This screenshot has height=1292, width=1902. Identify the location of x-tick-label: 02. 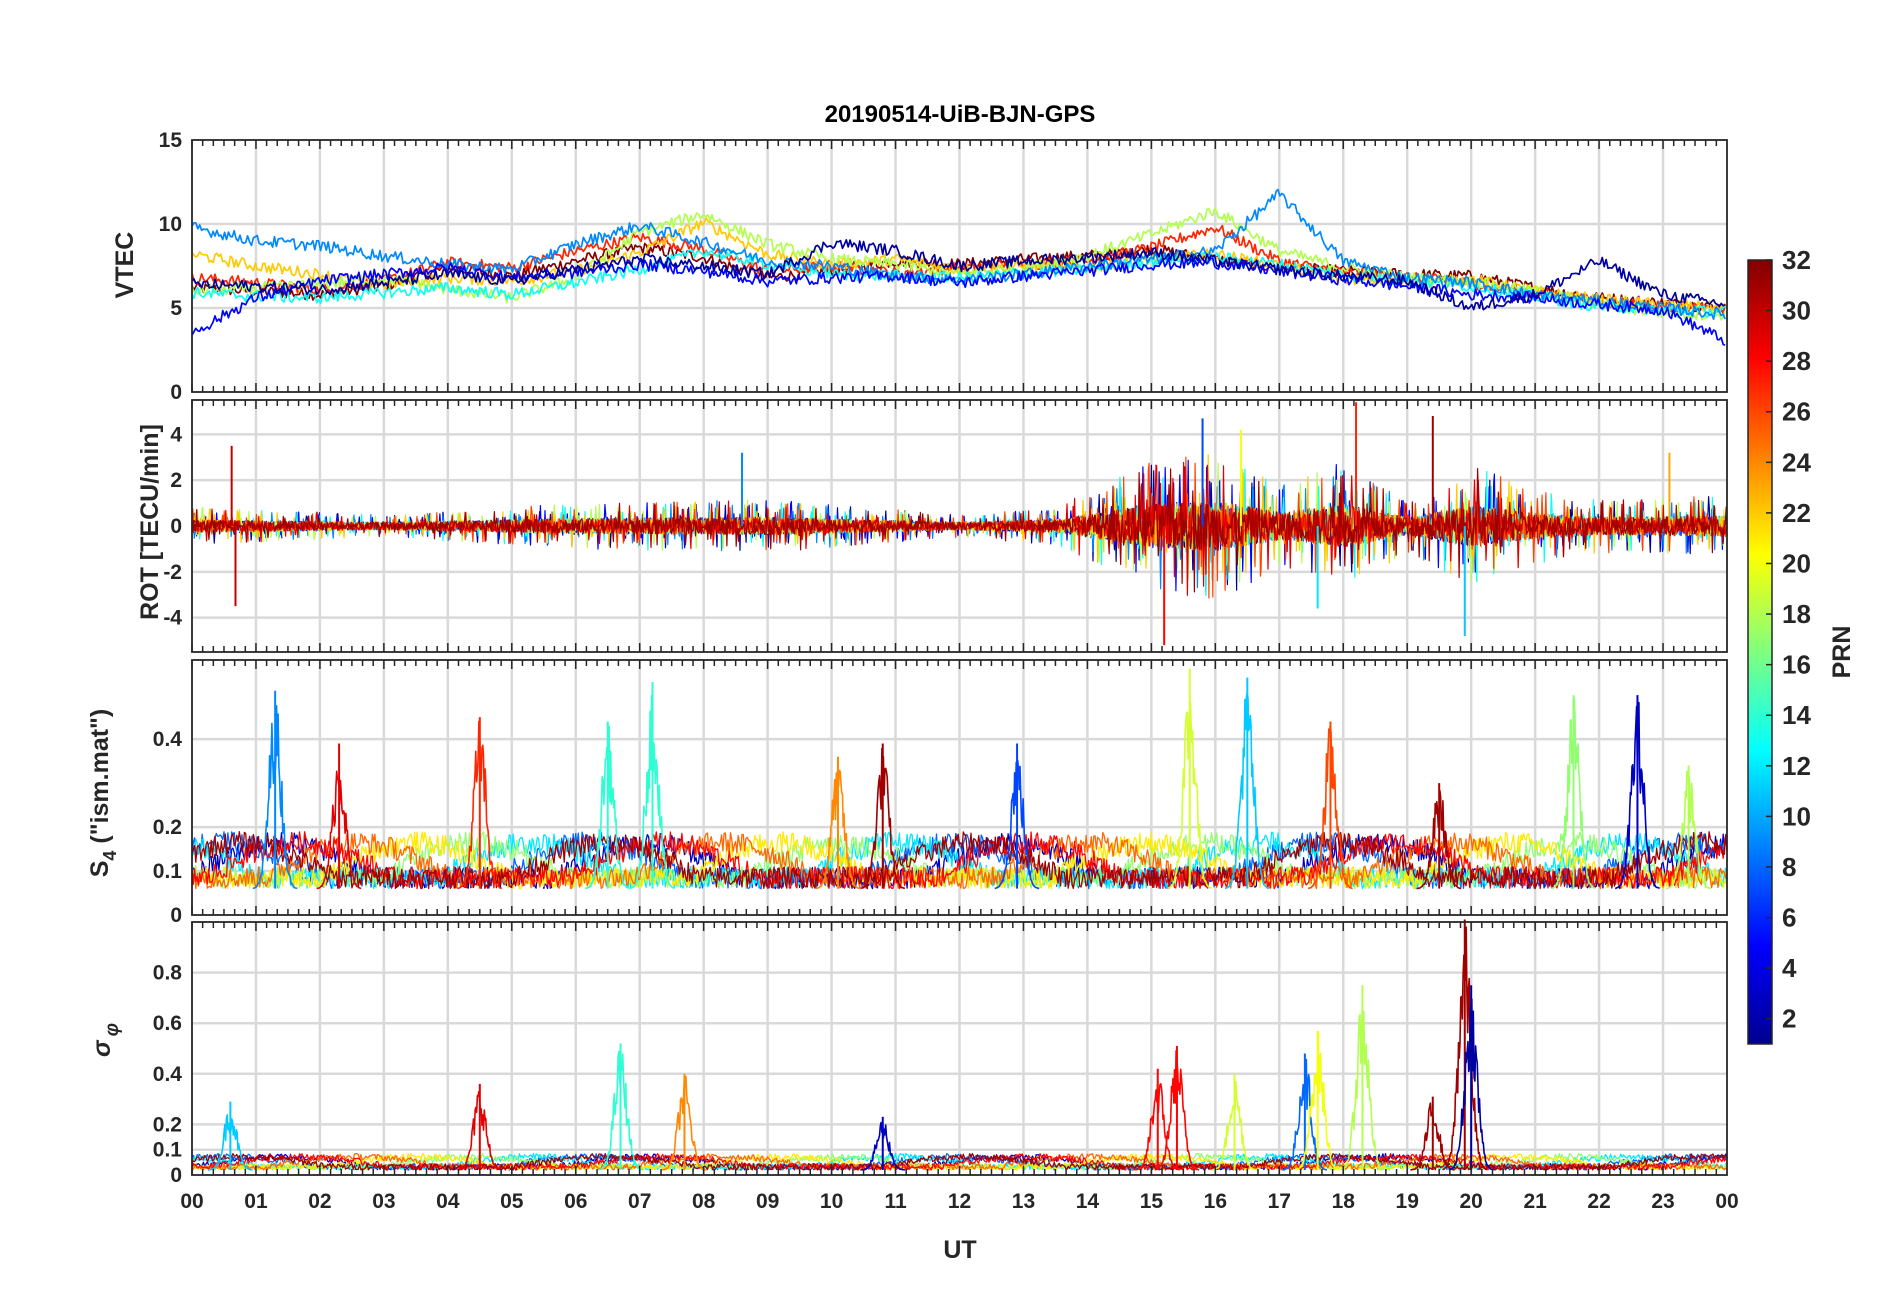
(319, 1201).